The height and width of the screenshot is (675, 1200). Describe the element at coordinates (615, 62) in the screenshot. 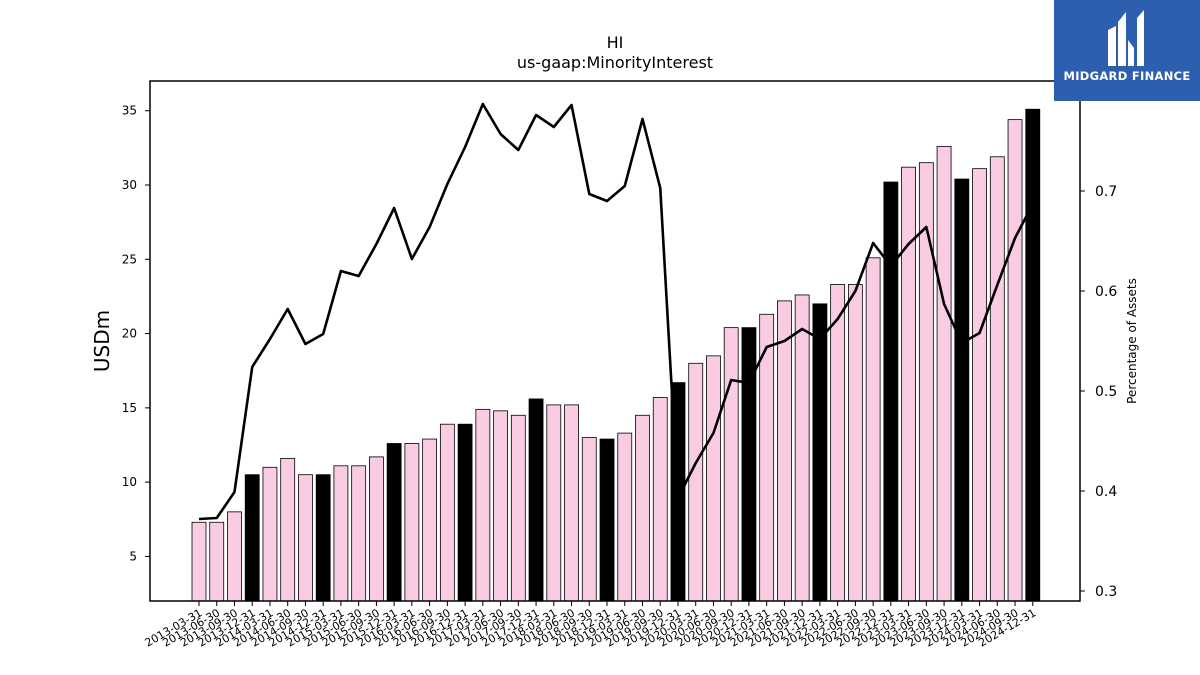

I see `chart-subtitle: us-gaap:MinorityInterest` at that location.